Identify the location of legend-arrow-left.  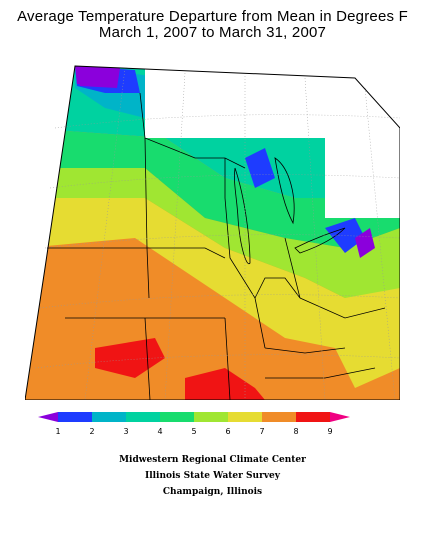
(48, 417).